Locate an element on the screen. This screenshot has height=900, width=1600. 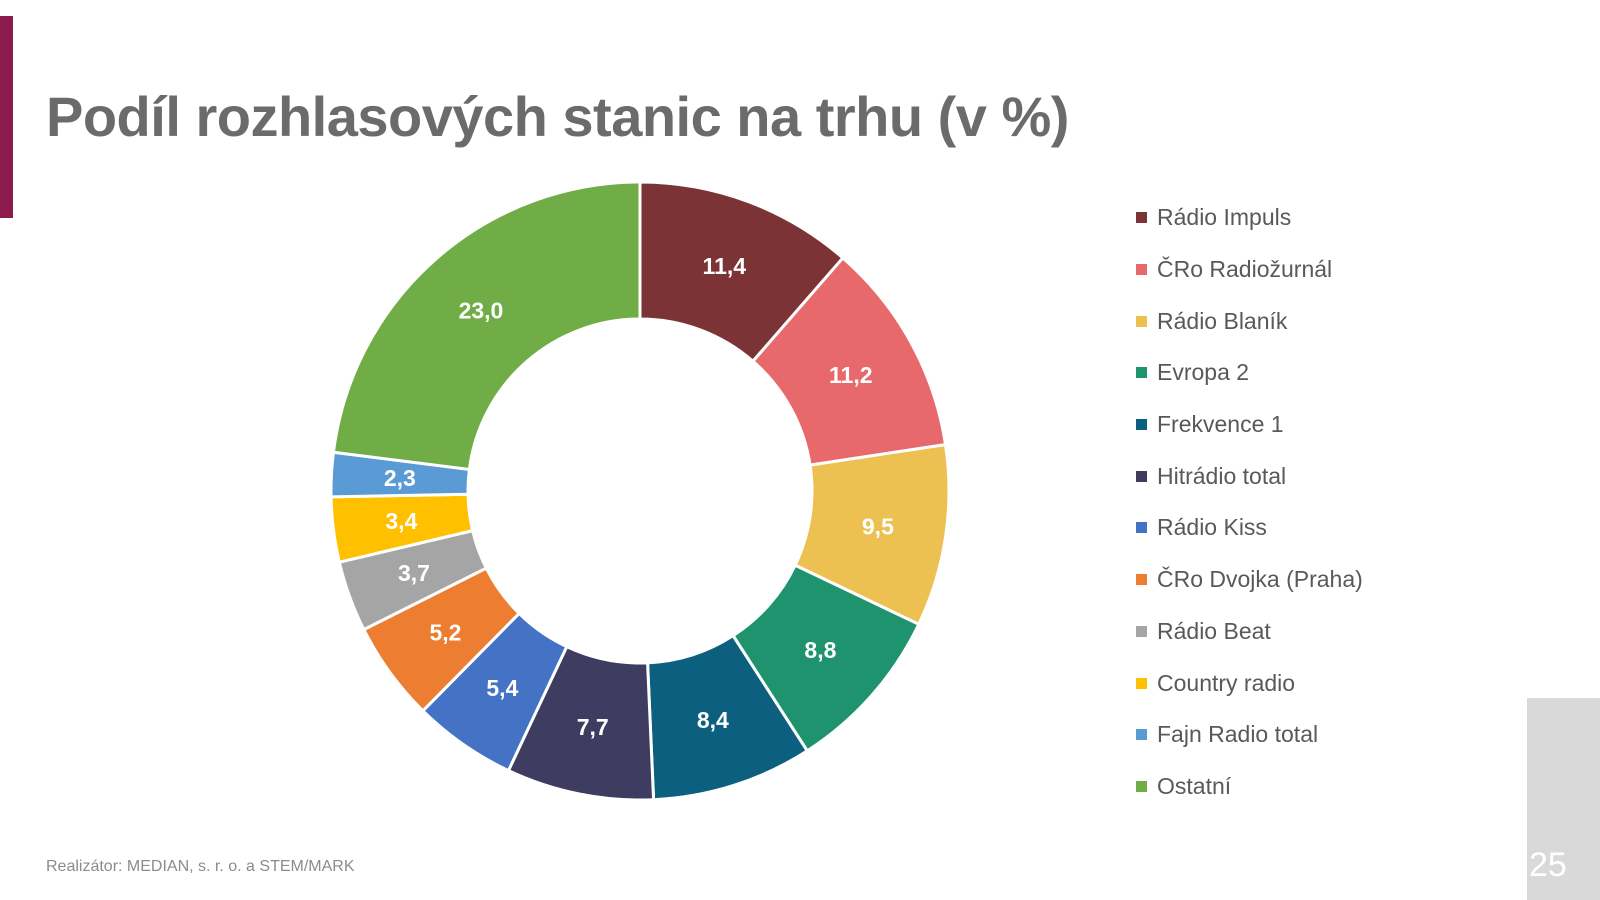
data-label: 23,0 is located at coordinates (481, 311).